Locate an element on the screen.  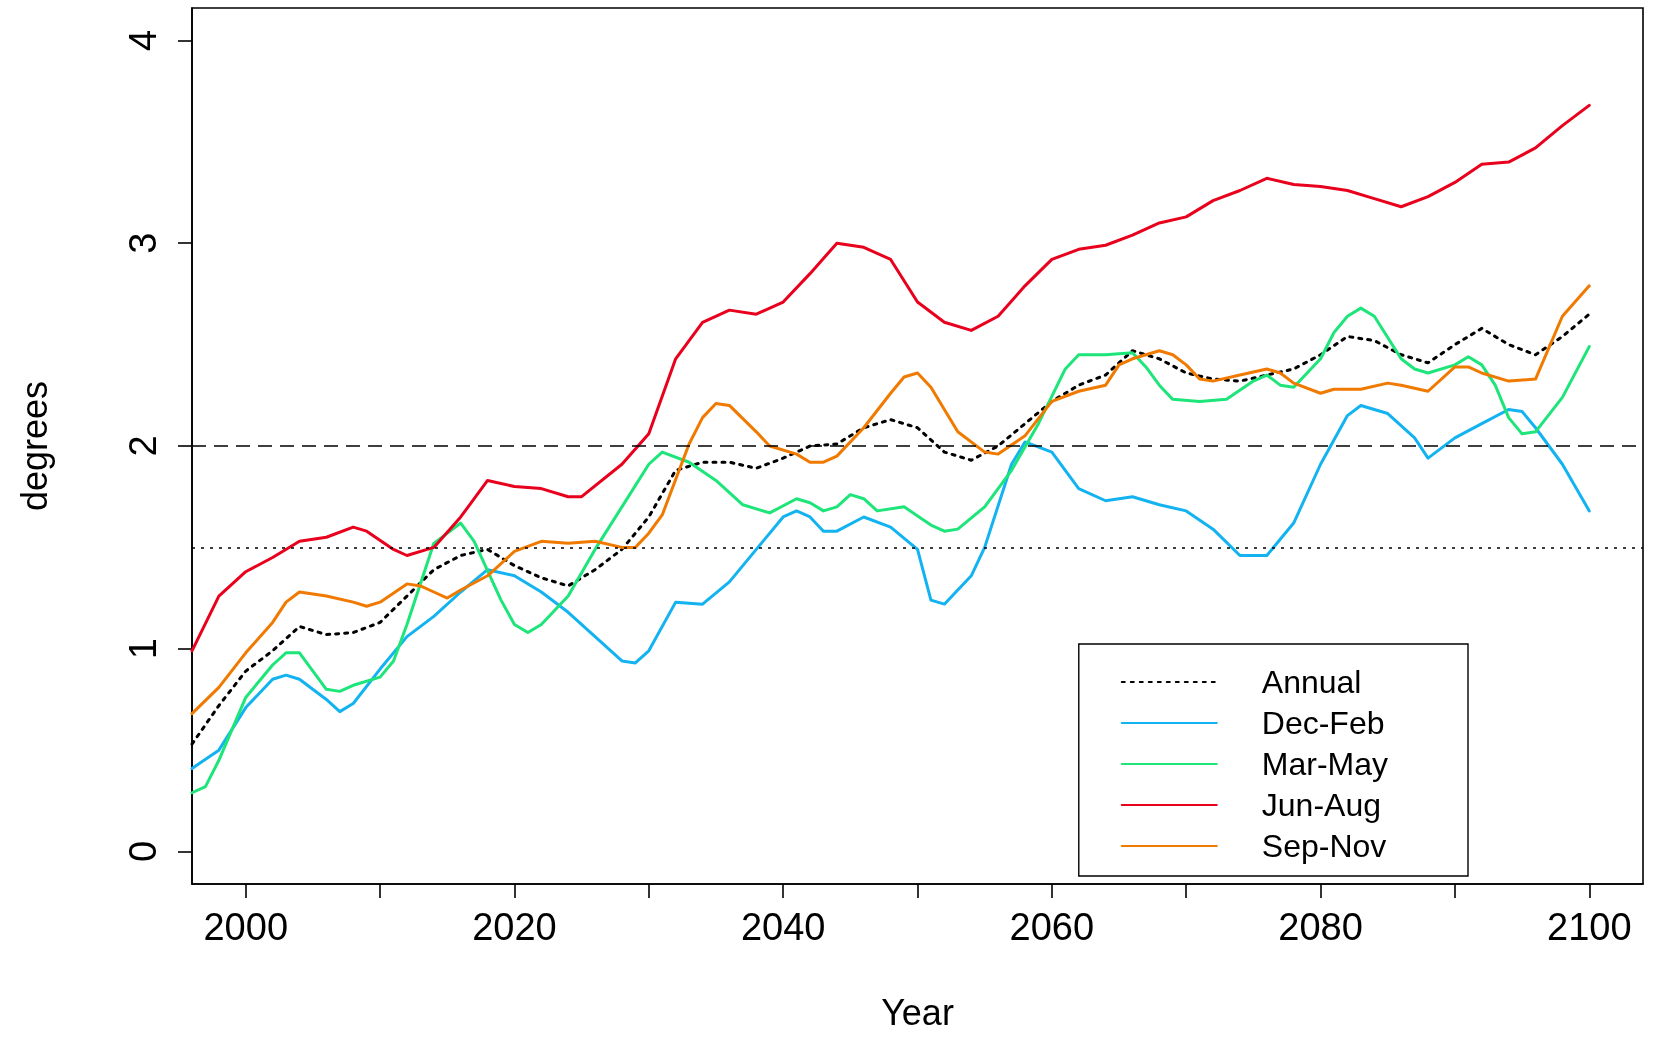
legend-label: Jun-Aug is located at coordinates (1321, 805).